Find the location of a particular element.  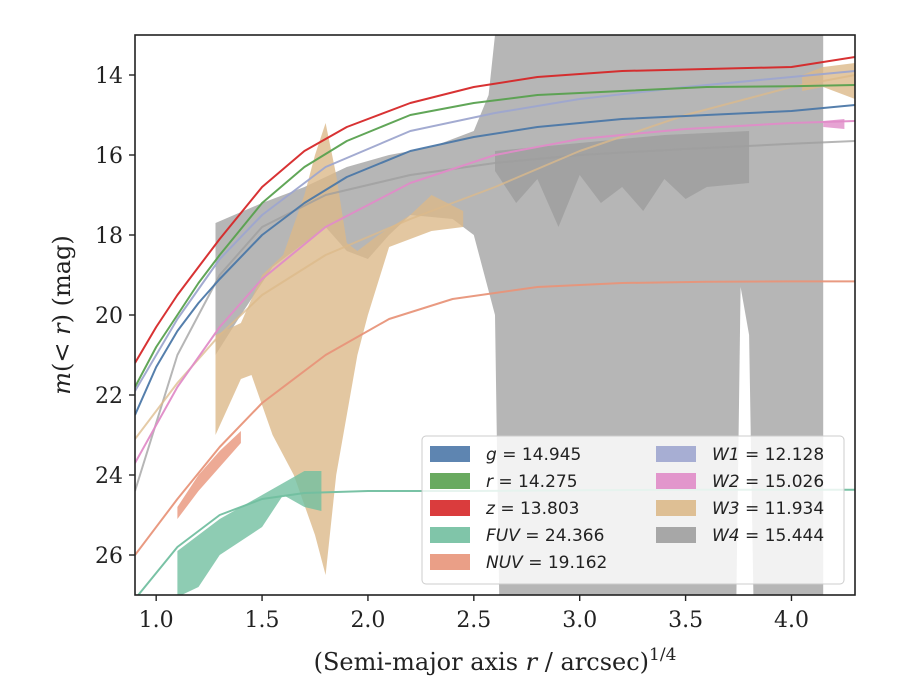

legend-label-fuv: FUV = 24.366 is located at coordinates (545, 536).